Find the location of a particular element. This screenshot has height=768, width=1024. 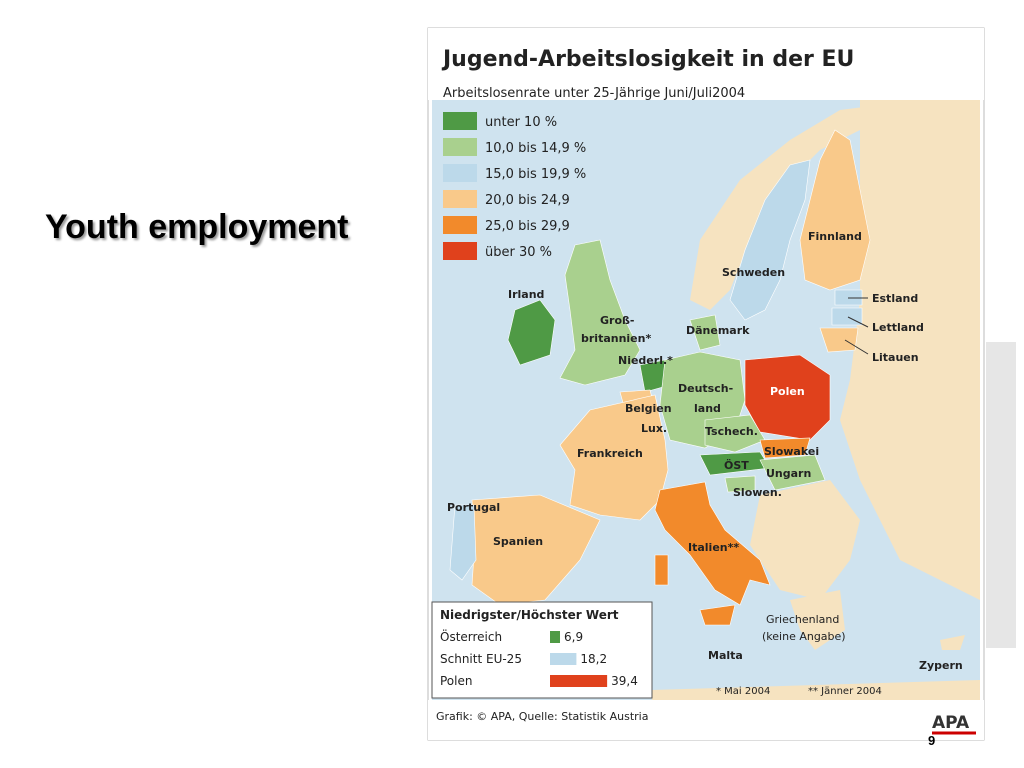

sicily is located at coordinates (717, 615).